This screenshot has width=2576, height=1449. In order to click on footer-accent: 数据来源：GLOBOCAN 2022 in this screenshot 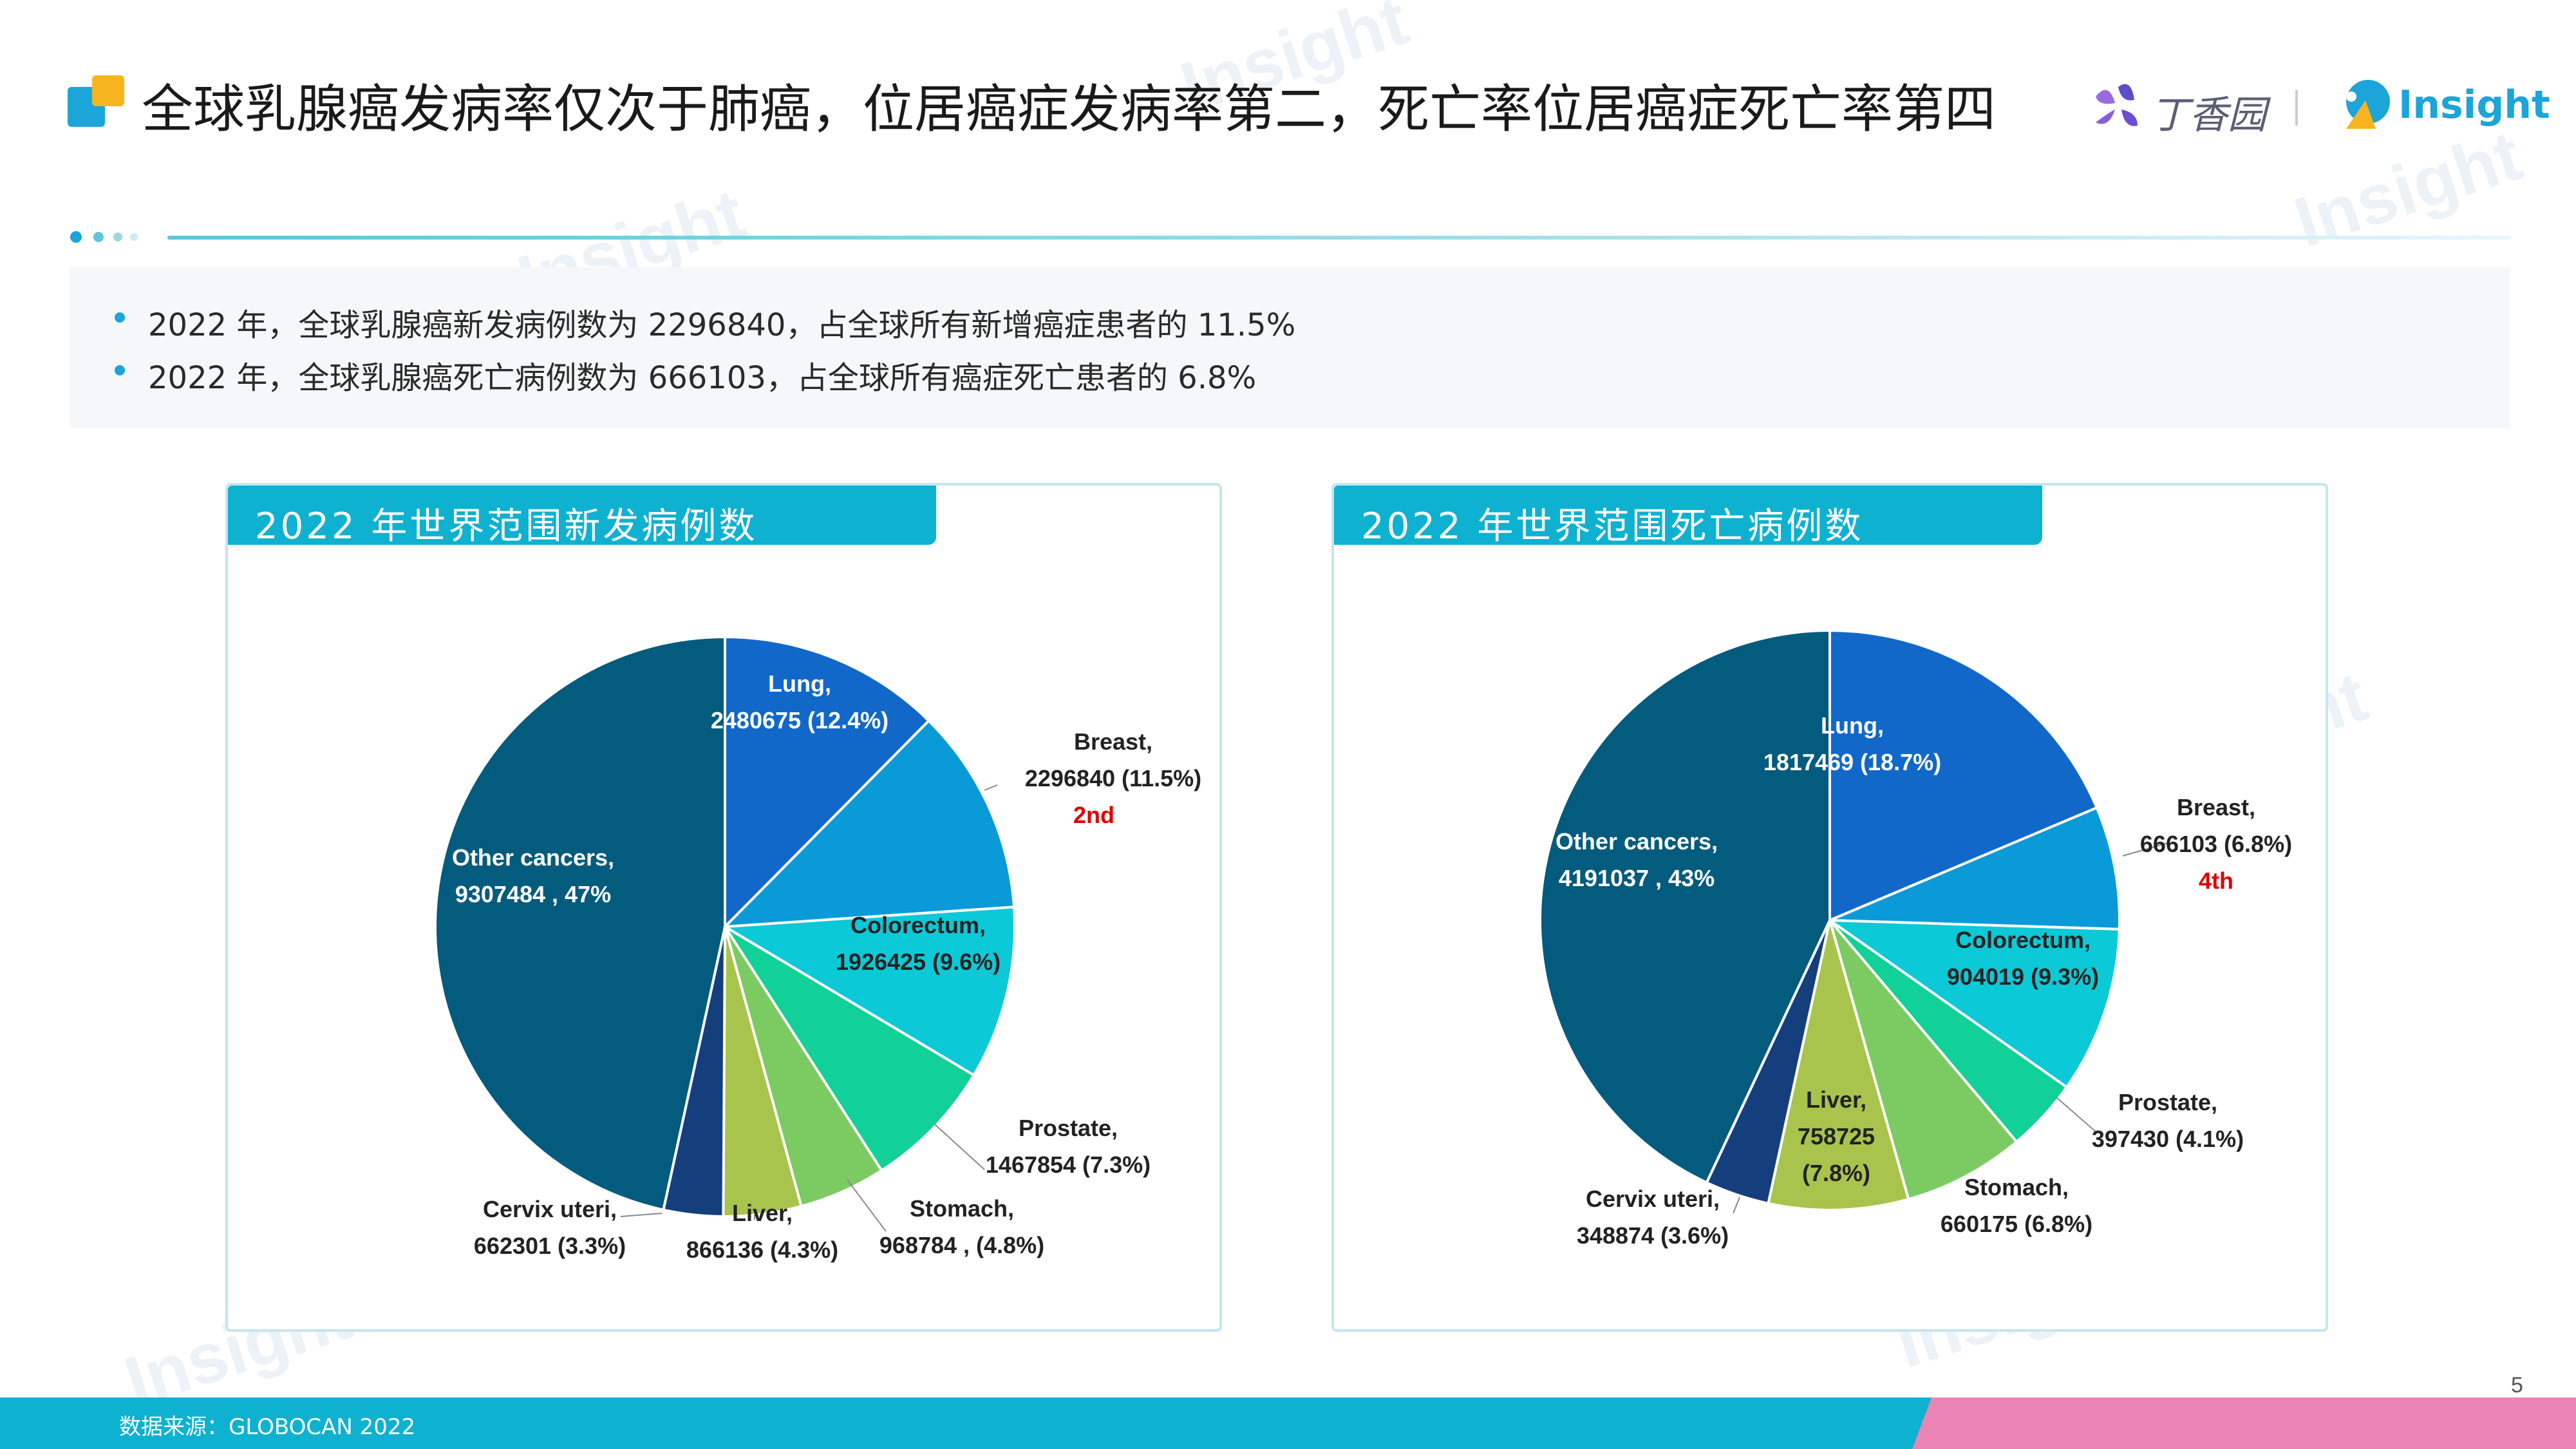, I will do `click(966, 1423)`.